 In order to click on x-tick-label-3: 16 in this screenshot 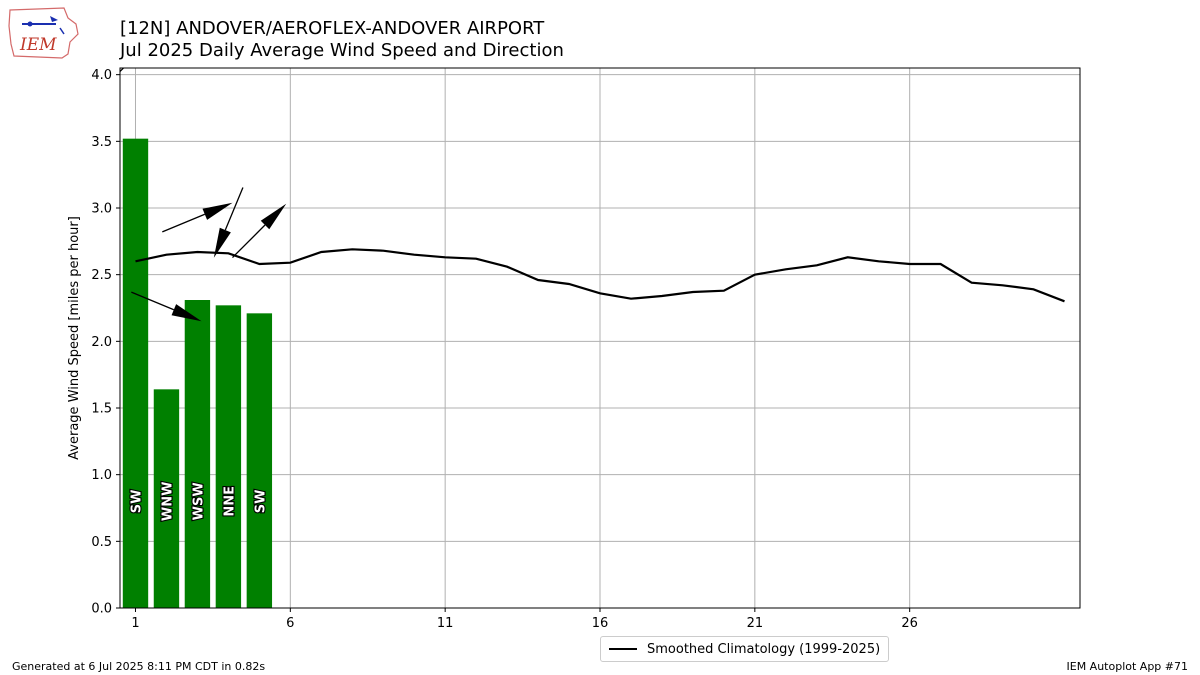, I will do `click(600, 623)`.